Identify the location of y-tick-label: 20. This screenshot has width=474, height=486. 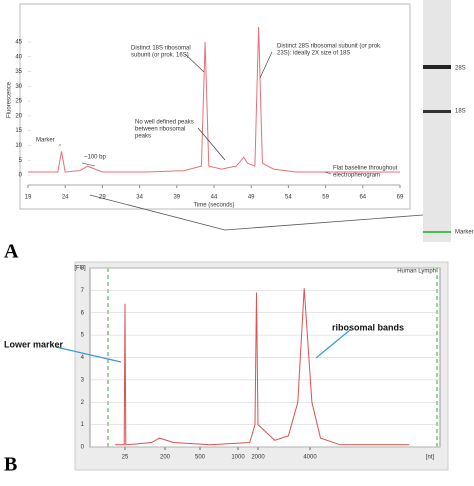
(18, 116).